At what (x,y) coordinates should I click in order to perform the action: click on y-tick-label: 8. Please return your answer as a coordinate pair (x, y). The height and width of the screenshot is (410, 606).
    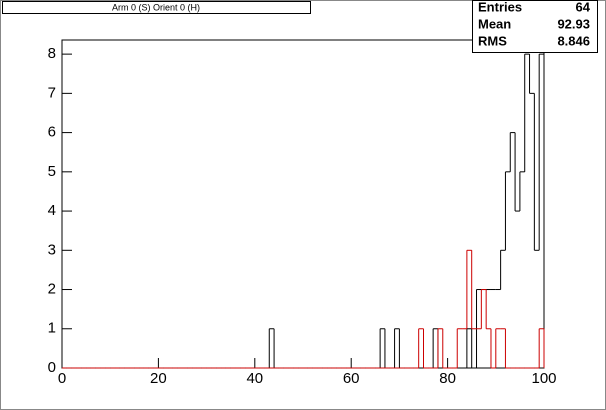
    Looking at the image, I should click on (52, 53).